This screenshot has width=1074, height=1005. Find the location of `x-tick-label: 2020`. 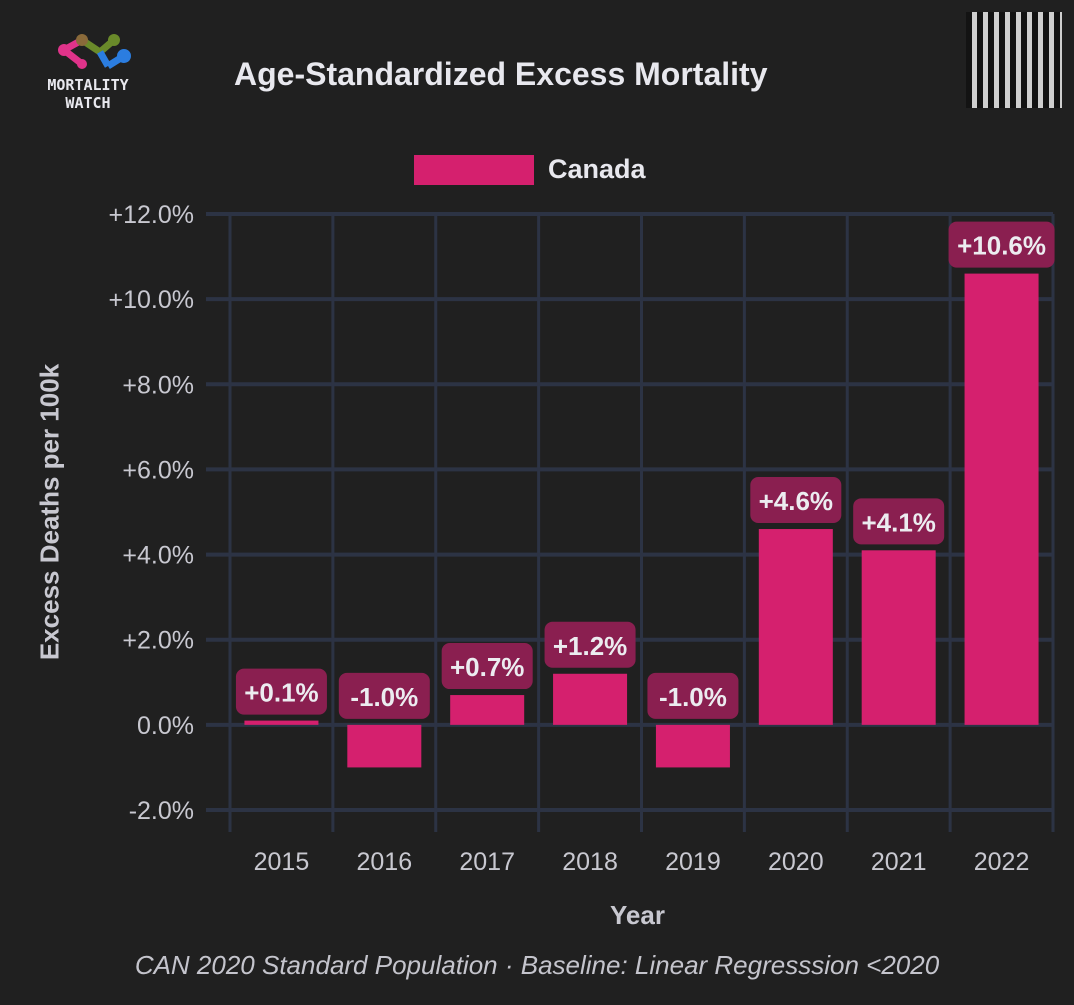

x-tick-label: 2020 is located at coordinates (796, 862).